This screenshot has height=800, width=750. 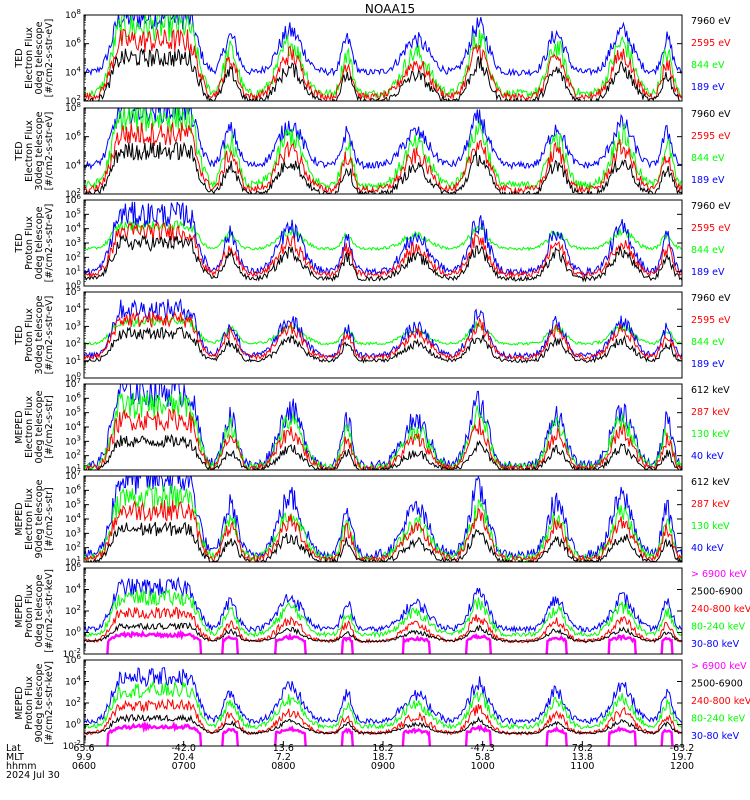 I want to click on panel-8-series-group, so click(x=383, y=706).